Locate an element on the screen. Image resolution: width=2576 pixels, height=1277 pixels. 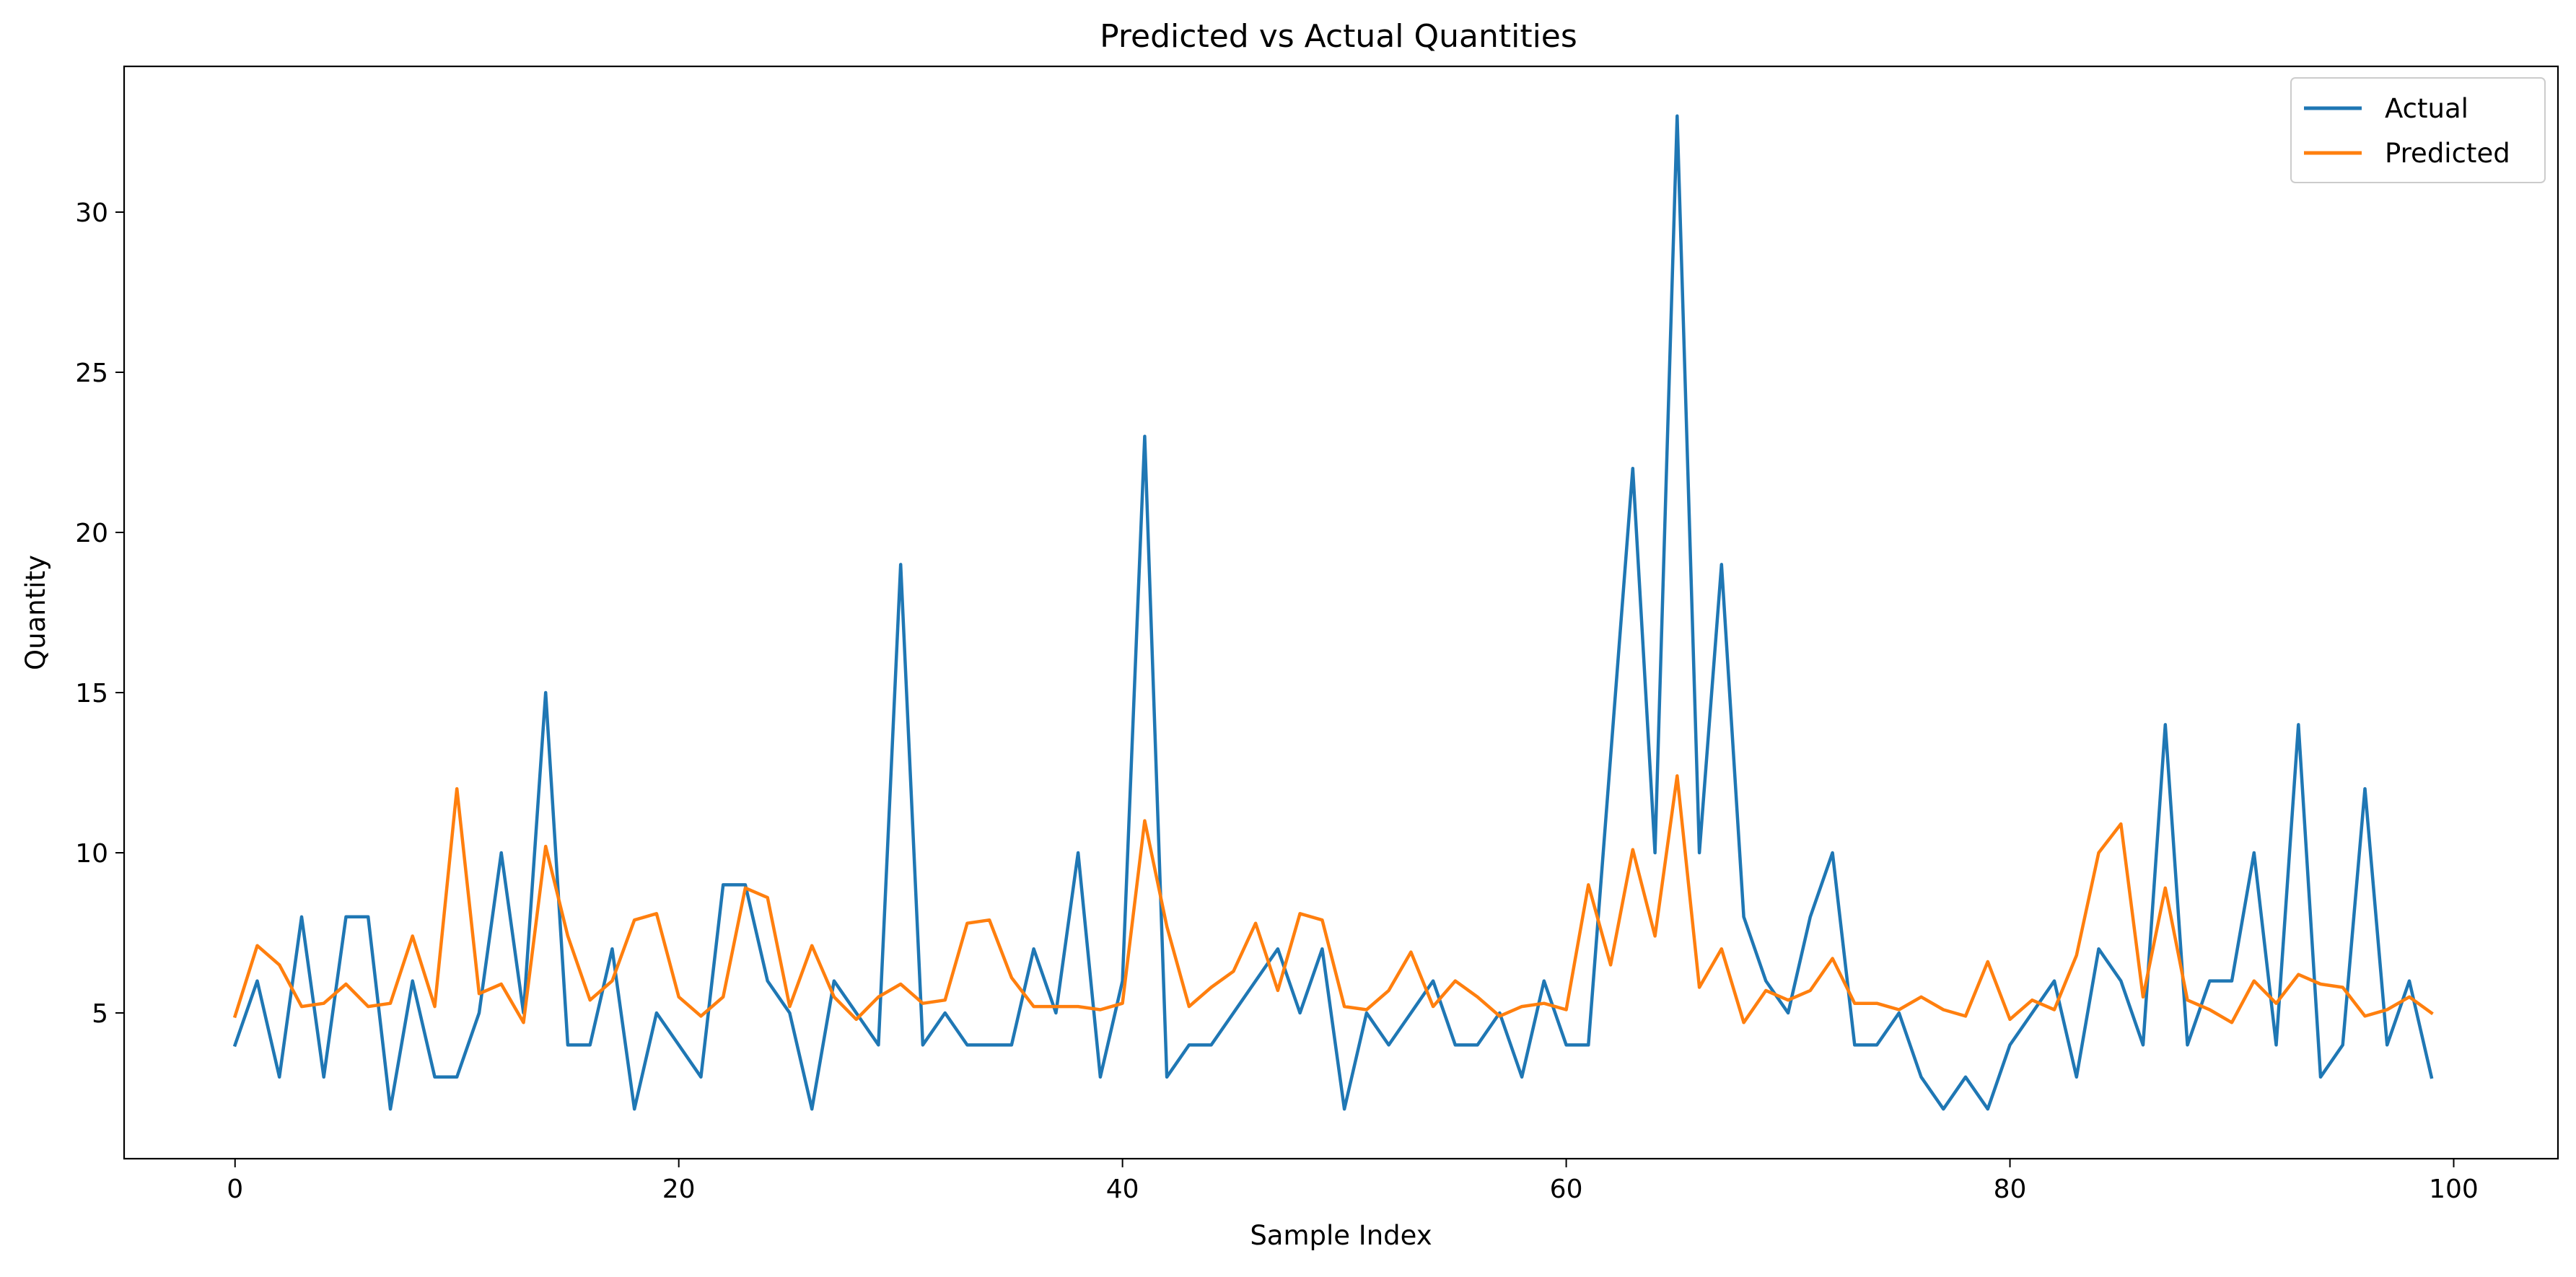
x-tick-label: 80 is located at coordinates (2011, 1190).